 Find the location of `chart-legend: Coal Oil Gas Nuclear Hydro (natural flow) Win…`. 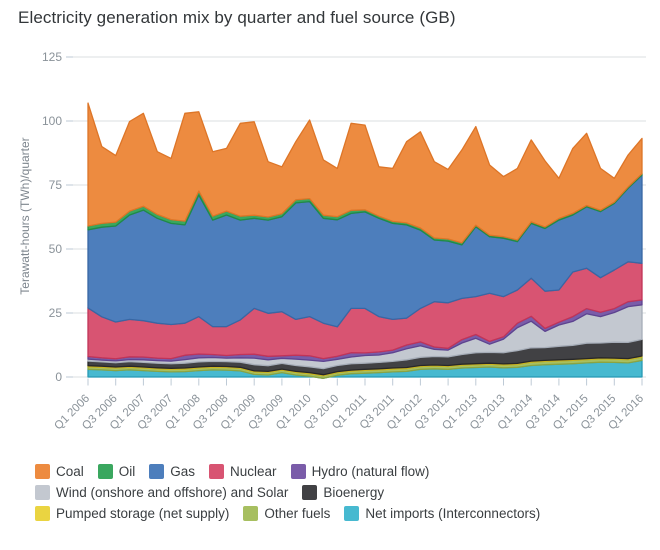

chart-legend: Coal Oil Gas Nuclear Hydro (natural flow) Win… is located at coordinates (287, 492).